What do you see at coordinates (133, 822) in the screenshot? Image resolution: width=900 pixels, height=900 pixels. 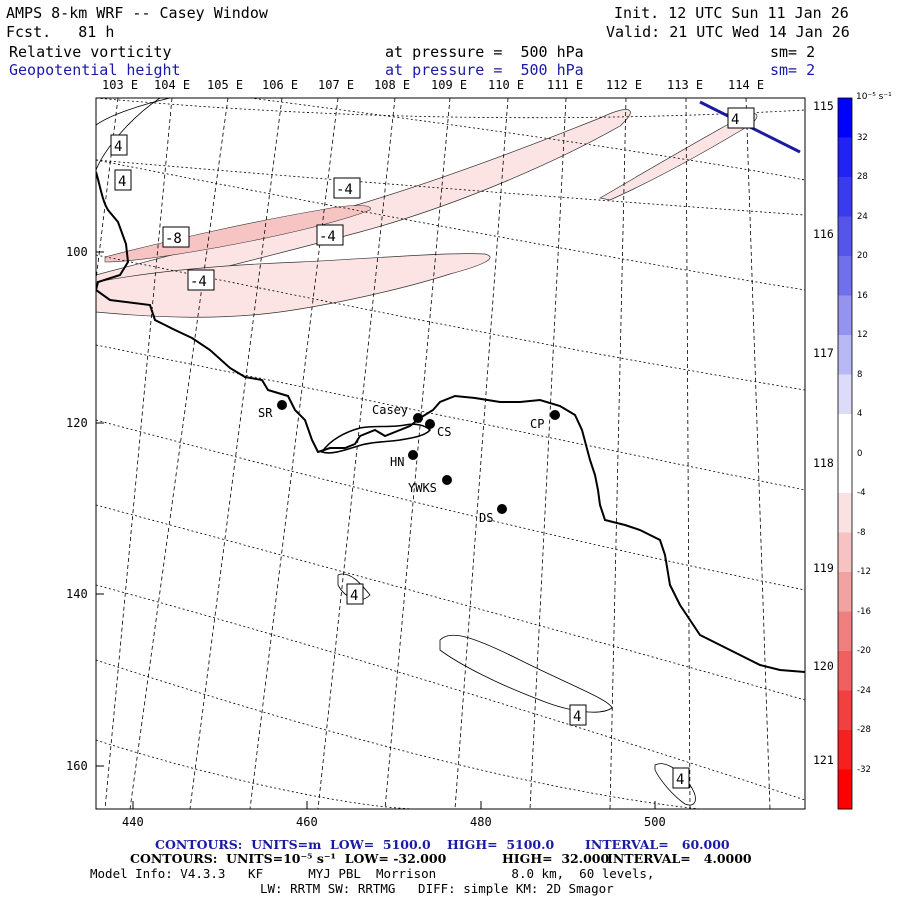 I see `x-tick-label: 440` at bounding box center [133, 822].